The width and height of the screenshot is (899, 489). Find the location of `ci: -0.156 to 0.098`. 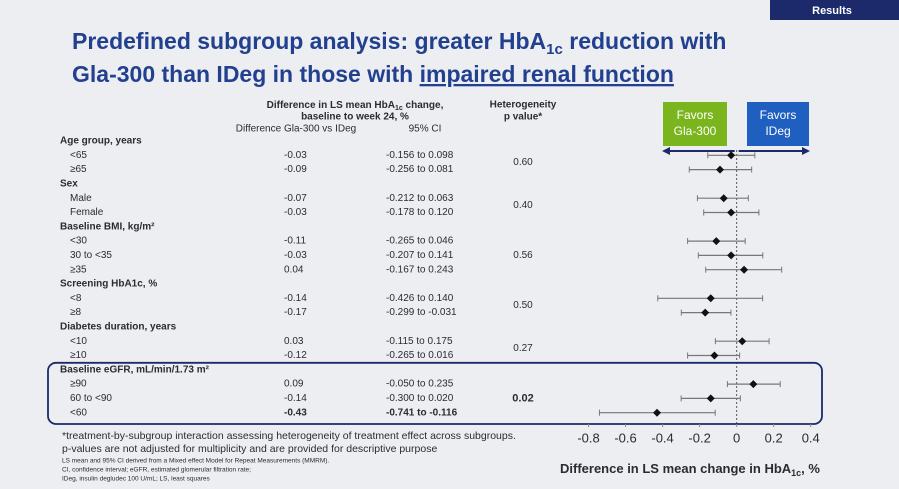

ci: -0.156 to 0.098 is located at coordinates (420, 155).